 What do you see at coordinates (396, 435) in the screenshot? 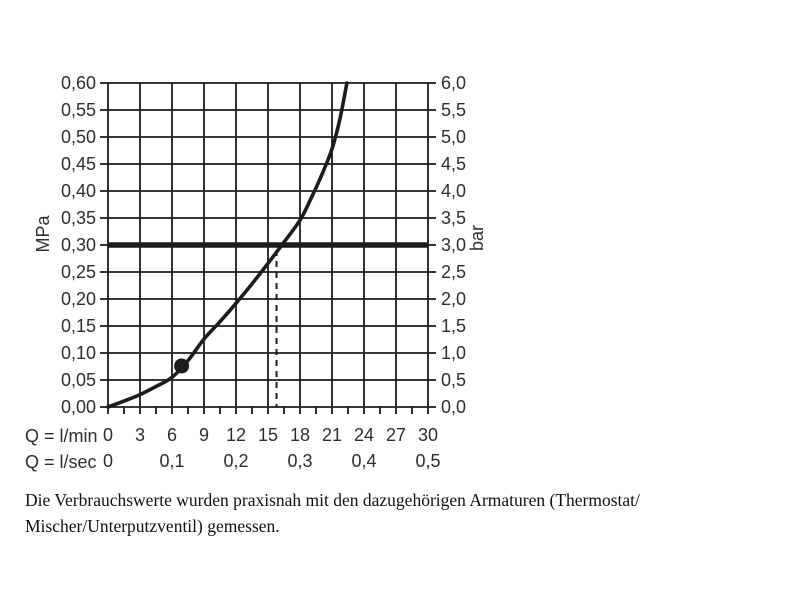
I see `x-axis-lmin-tick-label: 27` at bounding box center [396, 435].